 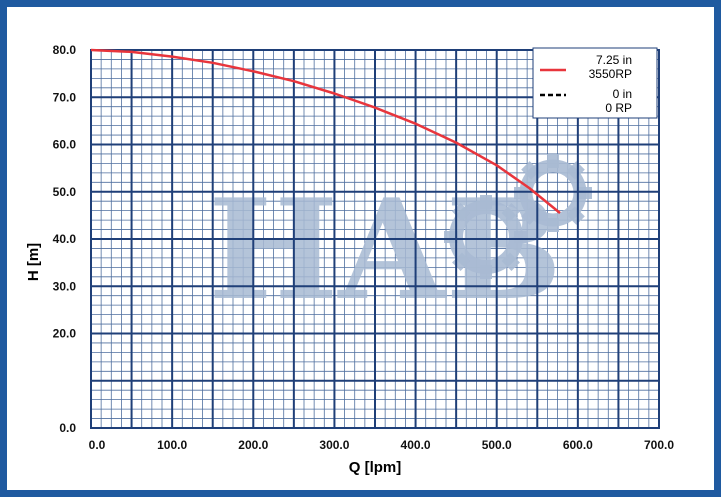 I want to click on x-tick-label: 100.0, so click(x=172, y=445).